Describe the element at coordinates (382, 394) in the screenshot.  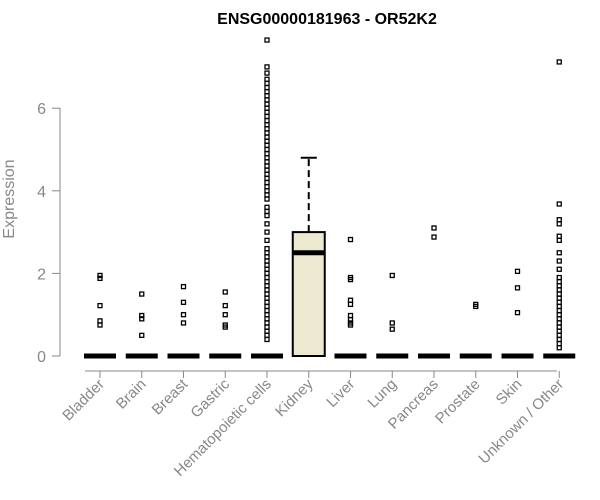
I see `x-tick-label-7: Lung` at that location.